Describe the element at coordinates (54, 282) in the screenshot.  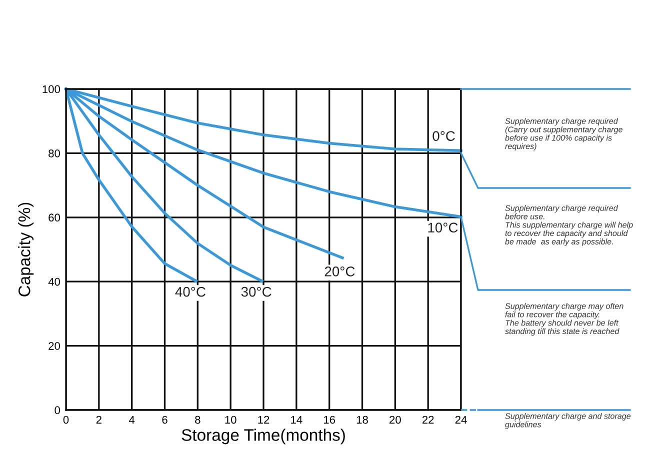
I see `y-tick-label: 40` at that location.